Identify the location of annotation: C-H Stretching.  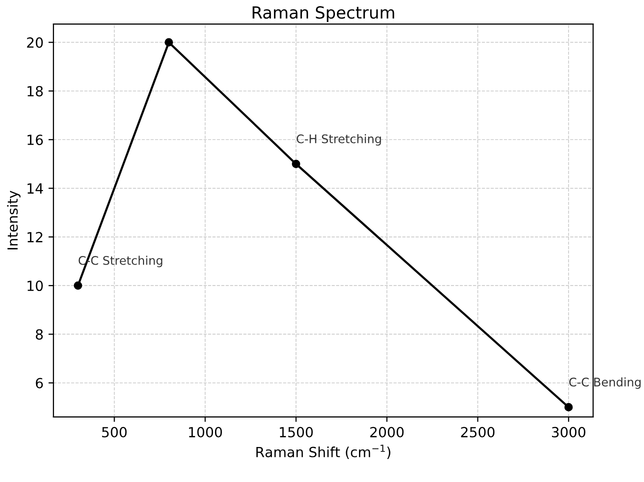
(338, 140).